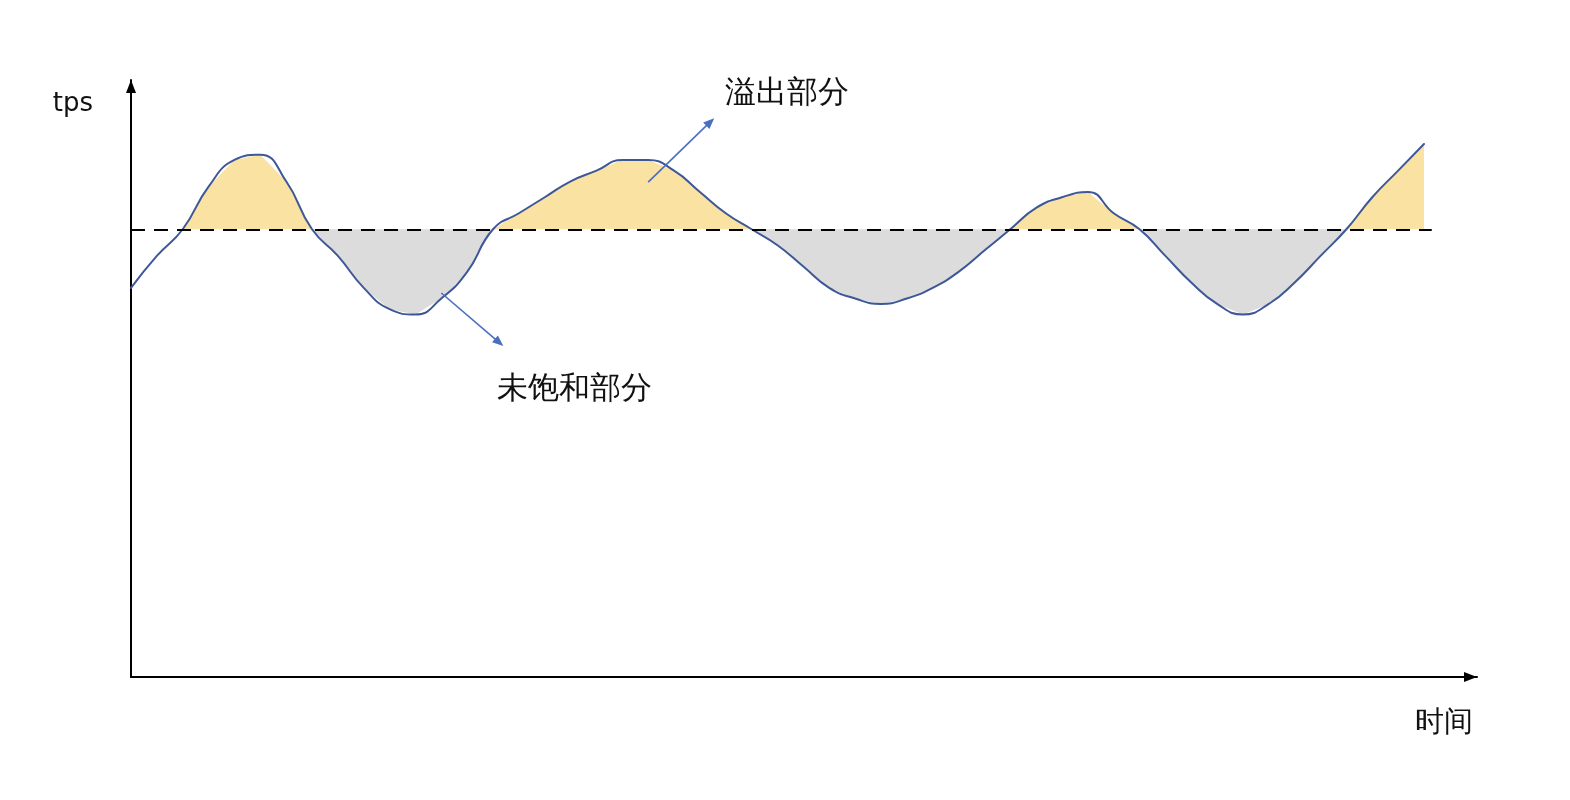 The image size is (1570, 800). Describe the element at coordinates (1444, 720) in the screenshot. I see `x-axis-title: 时间` at that location.